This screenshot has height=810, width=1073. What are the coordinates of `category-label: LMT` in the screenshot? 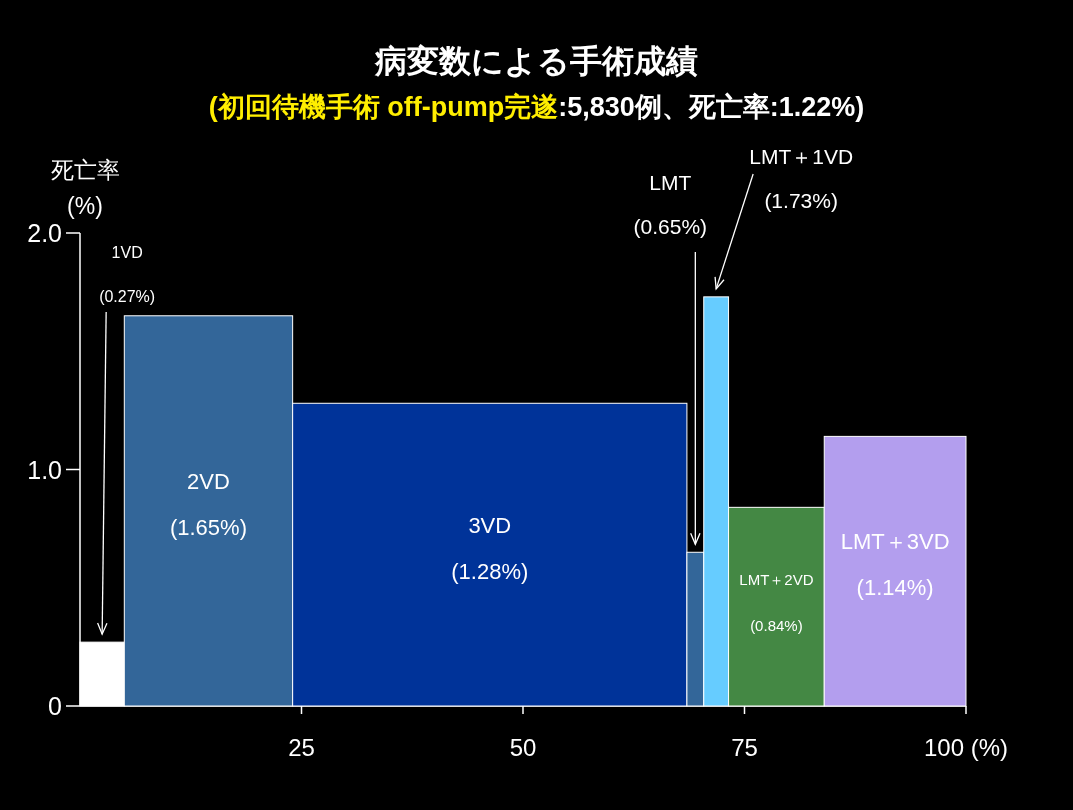 It's located at (670, 182).